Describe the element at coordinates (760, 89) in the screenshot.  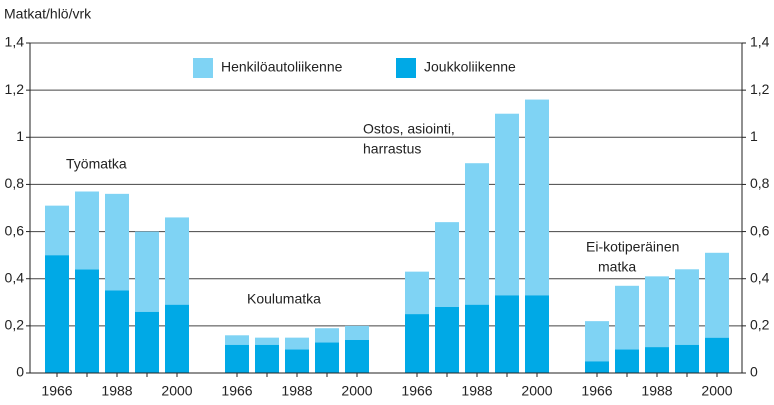
I see `y-tick-label-right: 1,2` at that location.